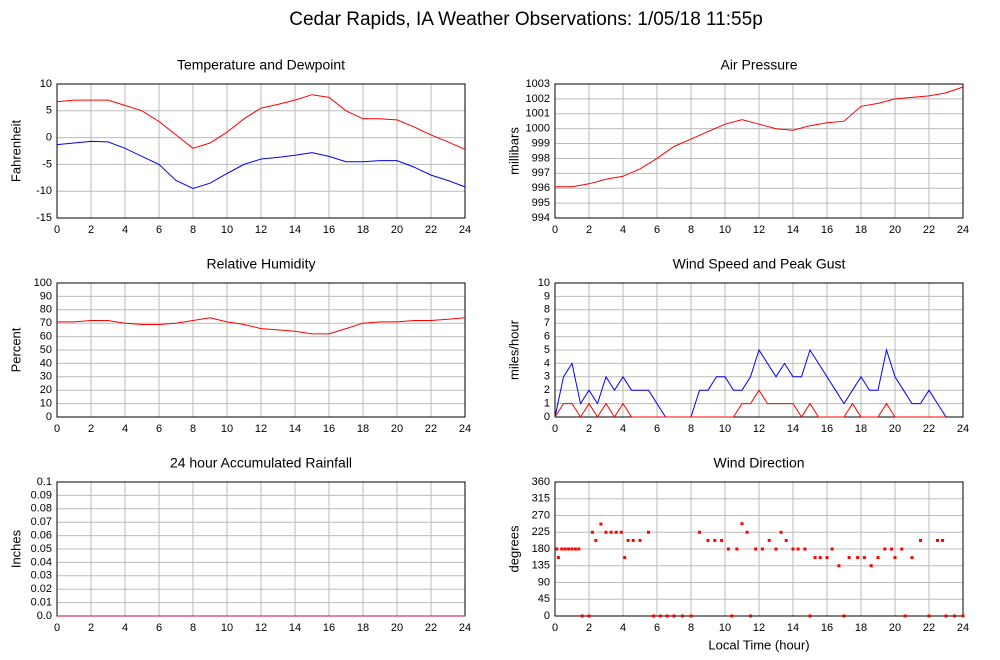 This screenshot has width=1000, height=660. I want to click on y-tick-label: 360, so click(541, 482).